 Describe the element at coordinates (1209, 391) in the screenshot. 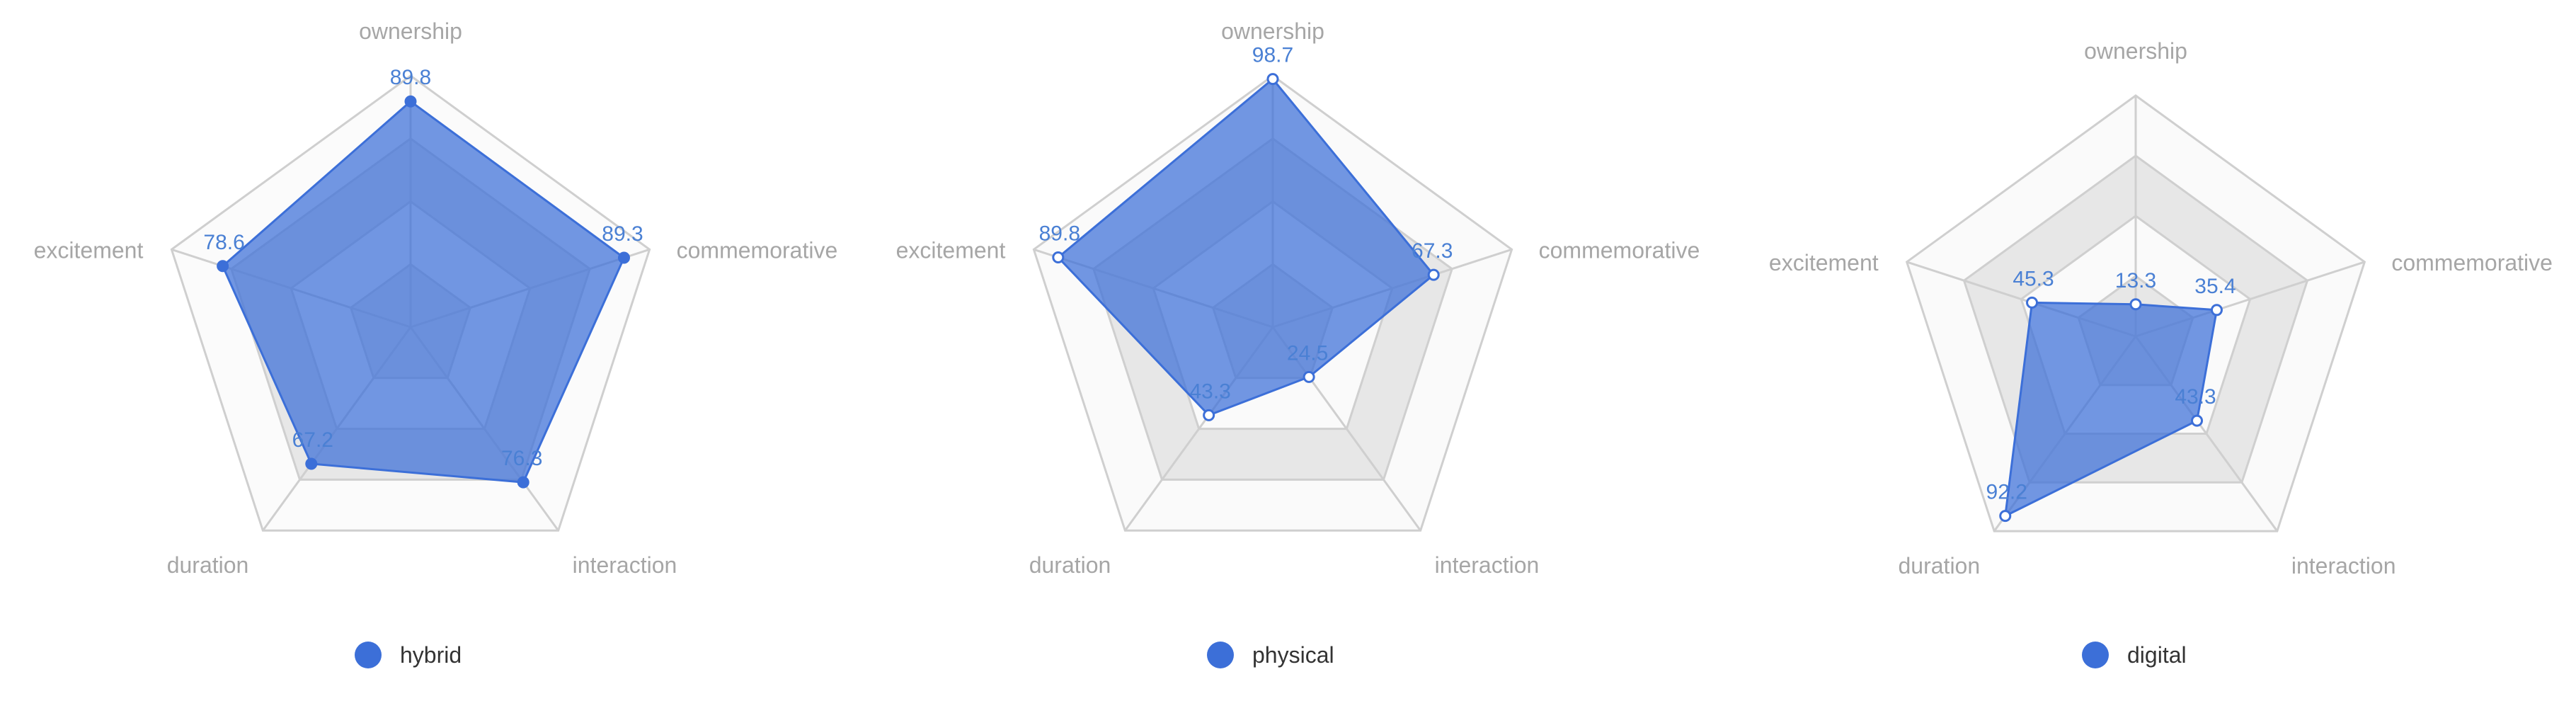

I see `data-label-duration: 43.3` at that location.